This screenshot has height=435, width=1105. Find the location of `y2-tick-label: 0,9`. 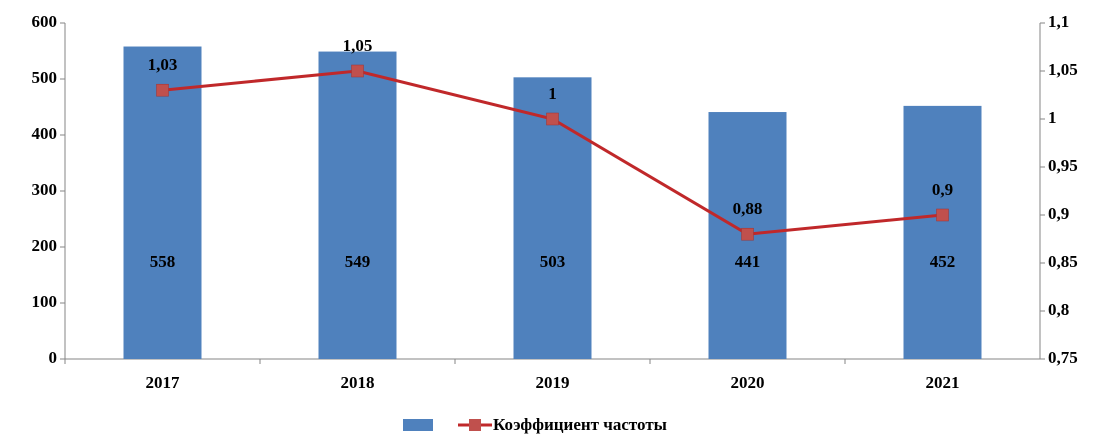

y2-tick-label: 0,9 is located at coordinates (1058, 213).